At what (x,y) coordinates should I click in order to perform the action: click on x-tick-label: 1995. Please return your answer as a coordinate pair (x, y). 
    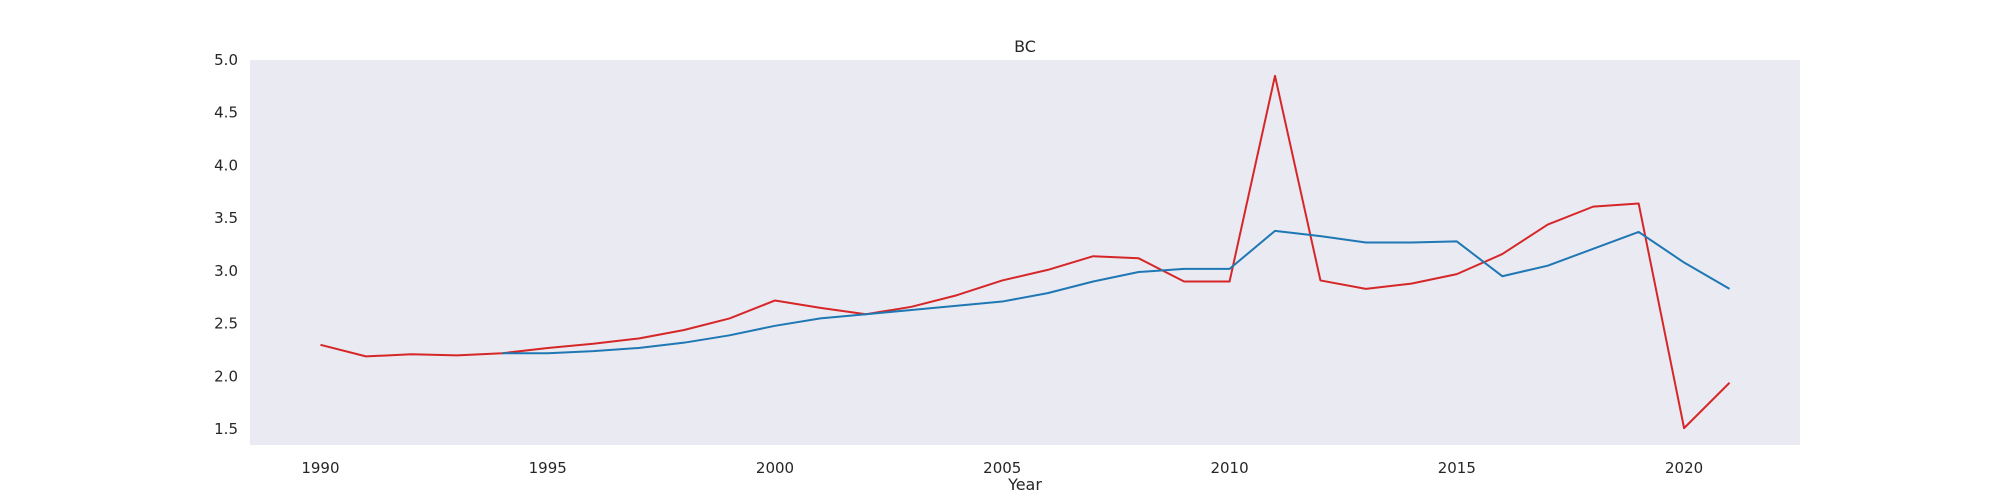
    Looking at the image, I should click on (548, 468).